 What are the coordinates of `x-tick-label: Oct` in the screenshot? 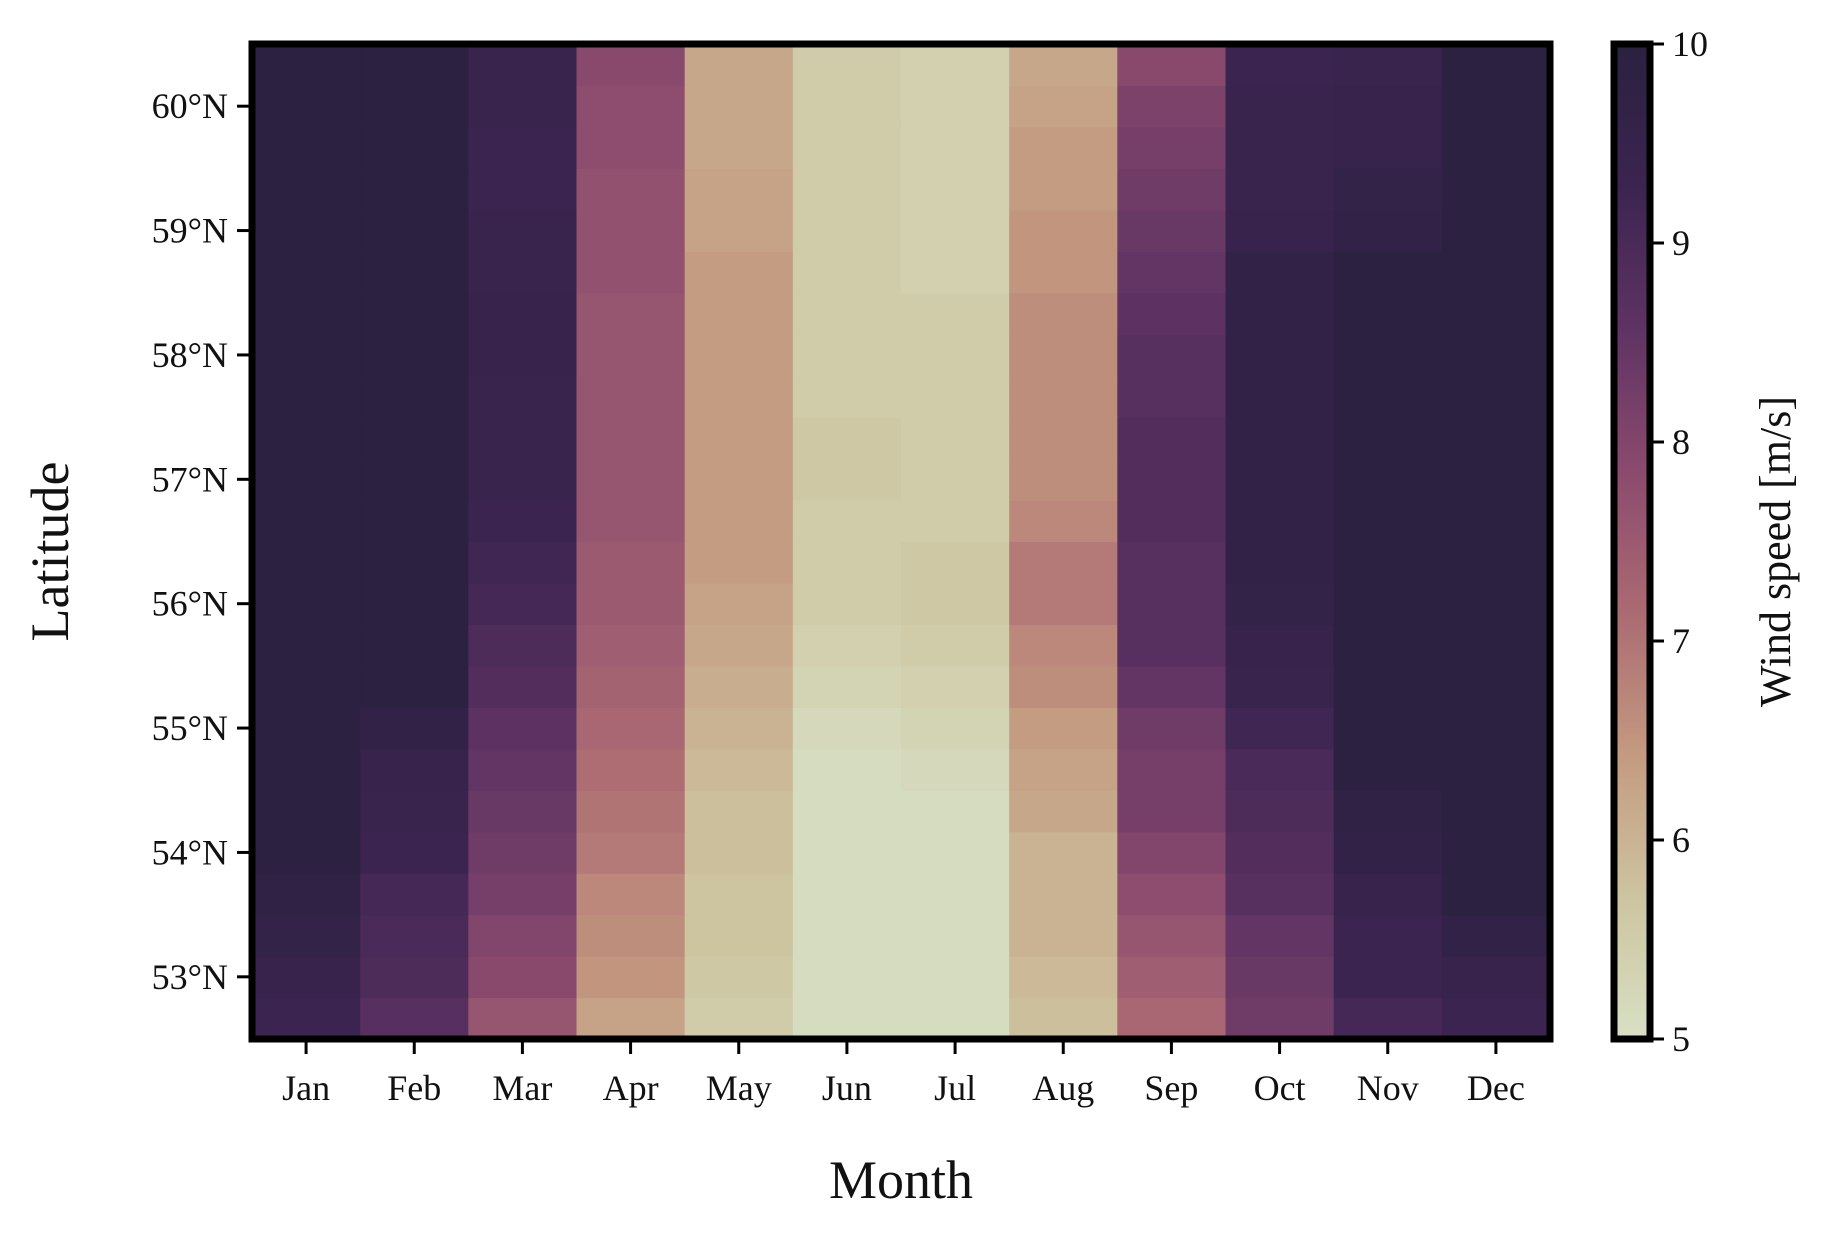 It's located at (1280, 1088).